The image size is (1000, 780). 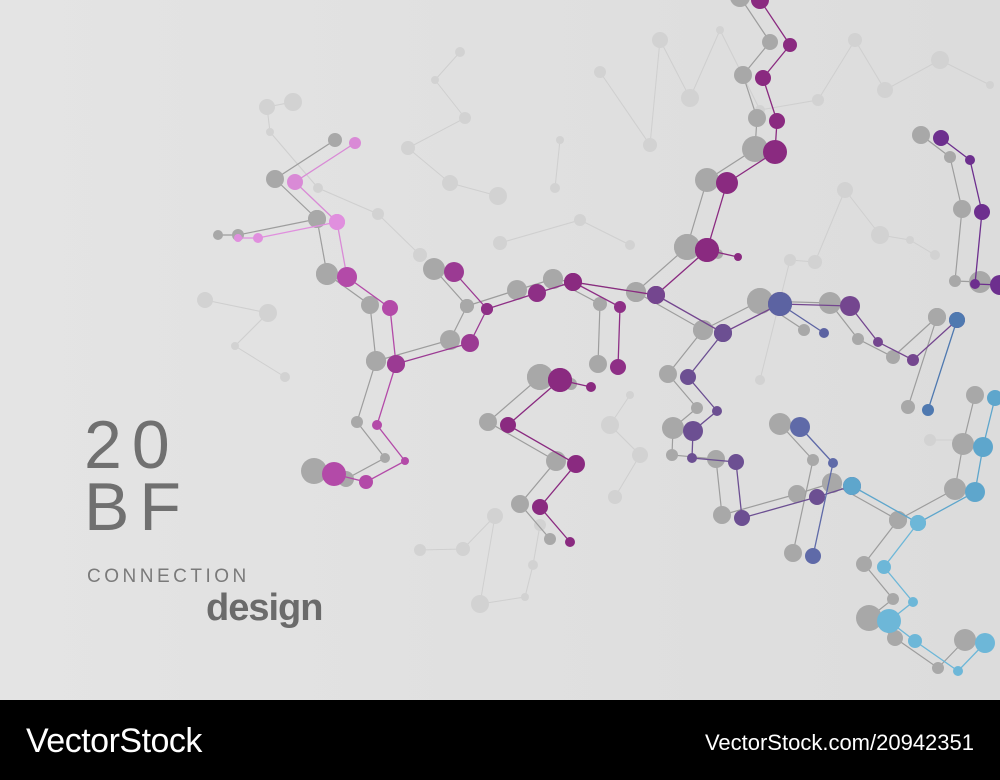 What do you see at coordinates (168, 576) in the screenshot?
I see `tagline-line1: CONNECTION` at bounding box center [168, 576].